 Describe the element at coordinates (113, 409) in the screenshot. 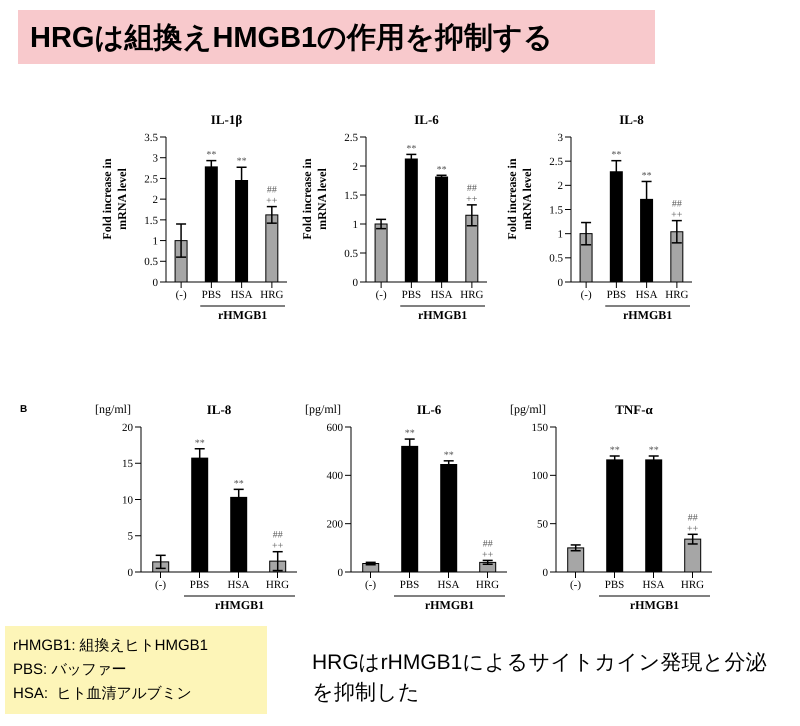

I see `y-axis-title: [ng/ml]` at that location.